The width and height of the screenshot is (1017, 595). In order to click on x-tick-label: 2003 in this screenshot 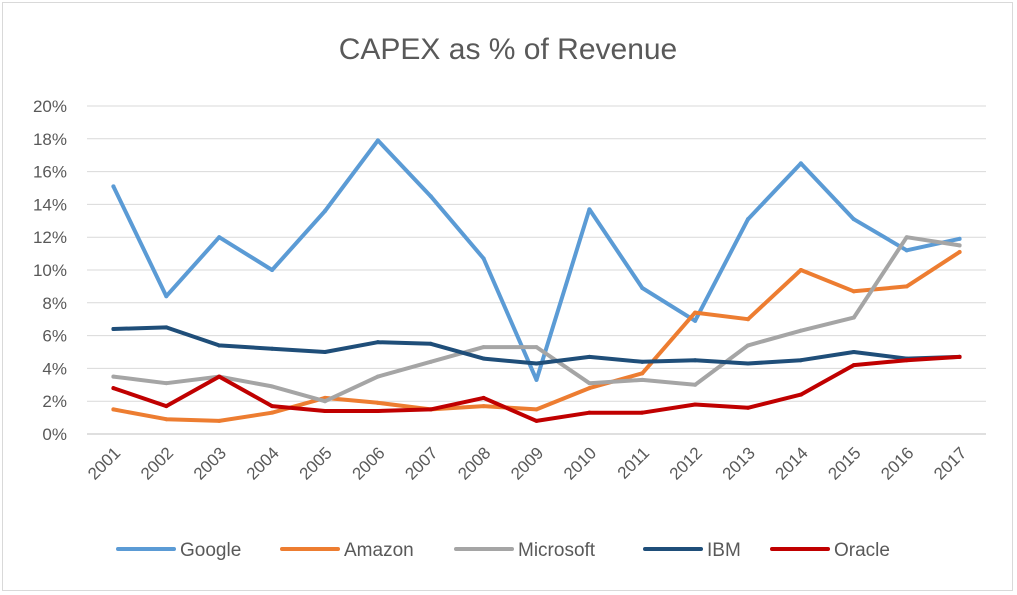, I will do `click(210, 463)`.